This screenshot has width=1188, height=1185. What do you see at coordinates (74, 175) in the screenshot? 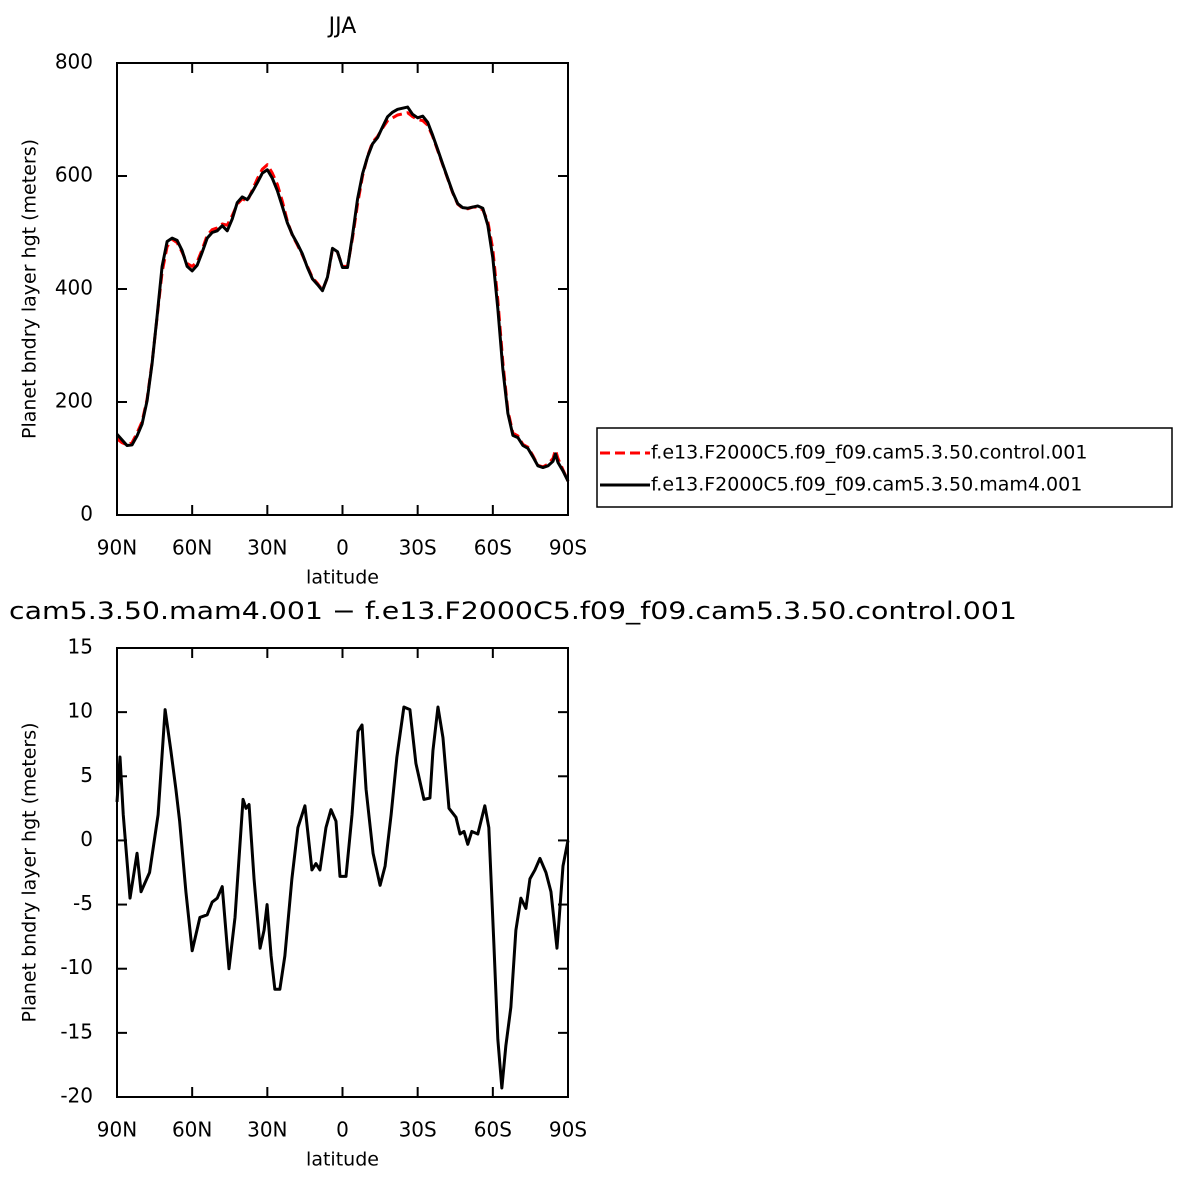
I see `y-tick-label: 600` at bounding box center [74, 175].